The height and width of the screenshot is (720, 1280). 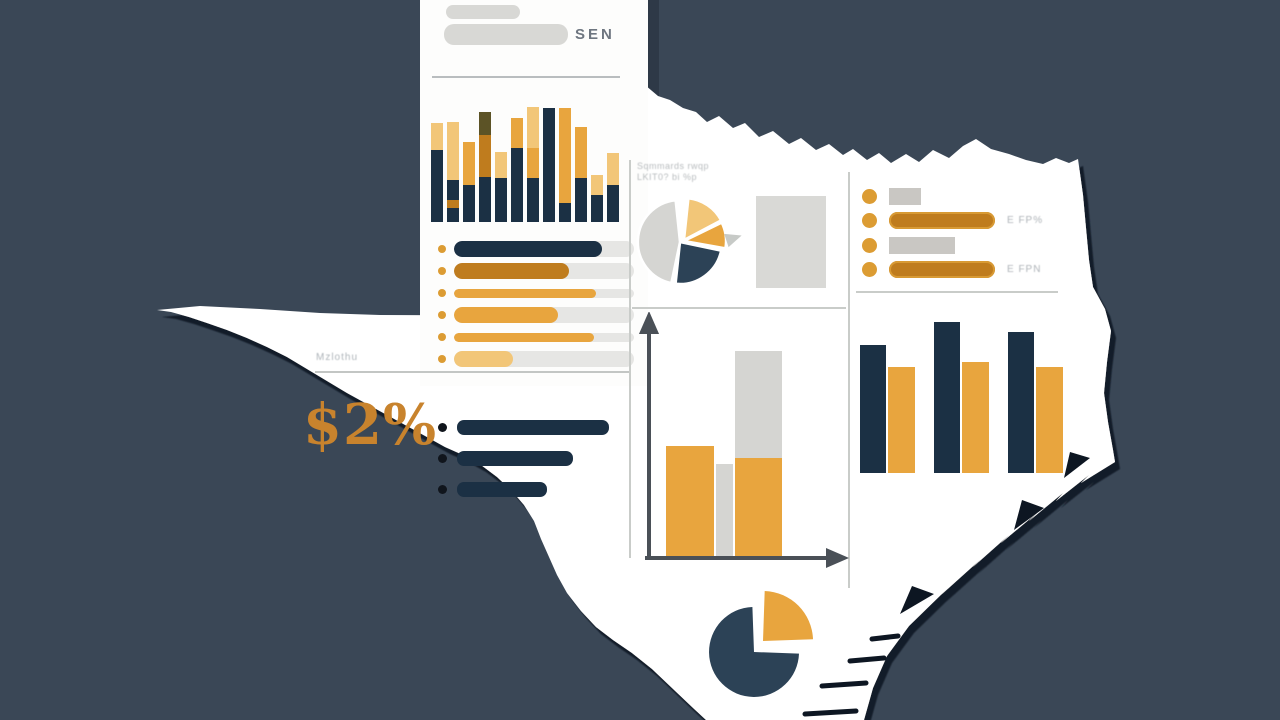 I want to click on coastline-spikes, so click(x=995, y=533).